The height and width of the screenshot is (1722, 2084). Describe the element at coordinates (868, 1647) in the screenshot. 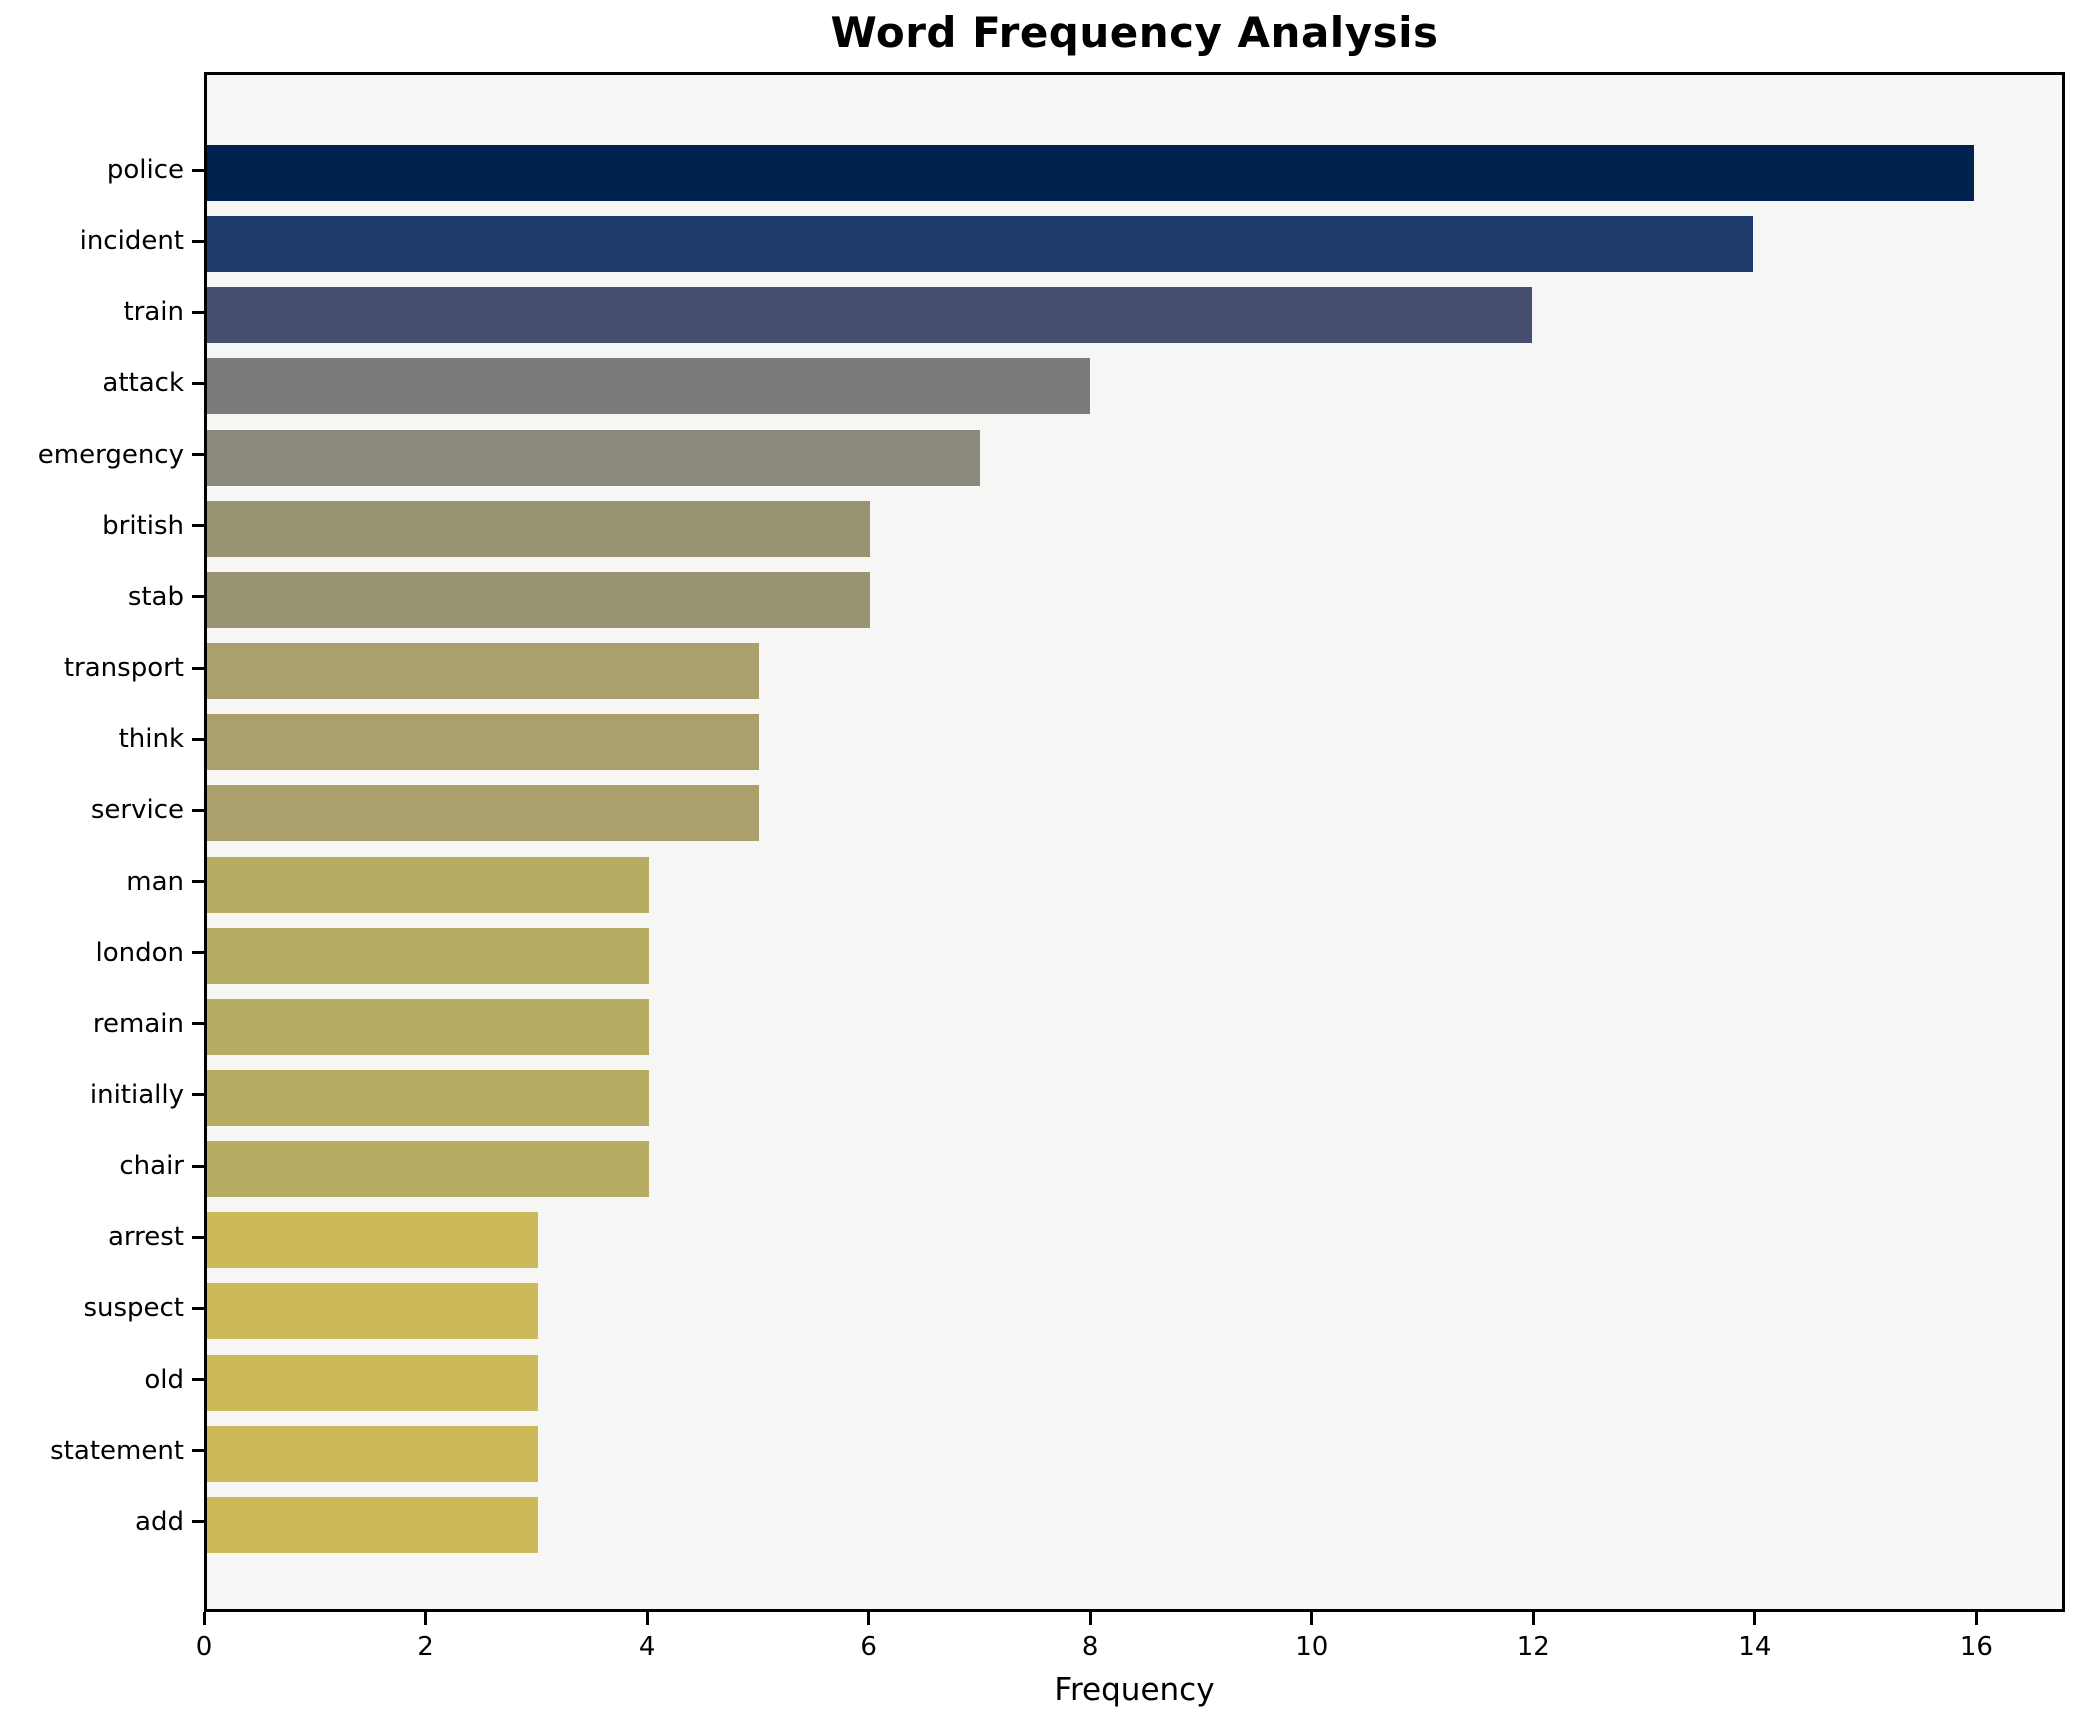

I see `x-tick-label-6: 6` at that location.